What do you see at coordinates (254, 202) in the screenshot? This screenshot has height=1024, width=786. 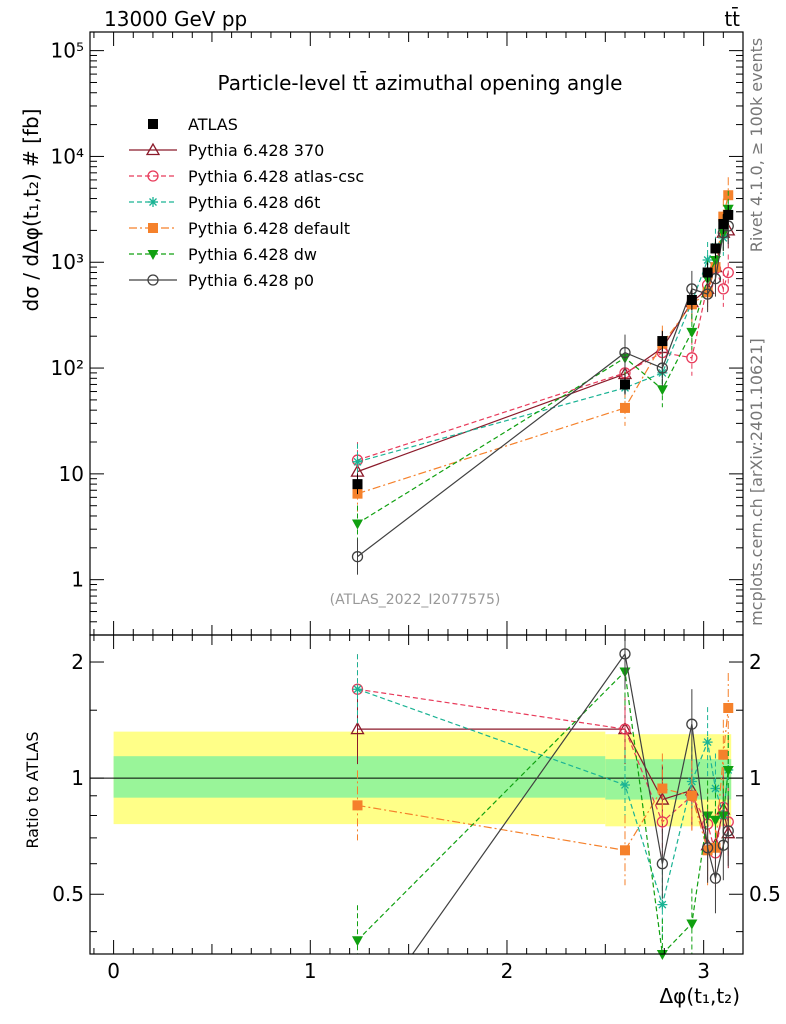 I see `legend-label: Pythia 6.428 d6t` at bounding box center [254, 202].